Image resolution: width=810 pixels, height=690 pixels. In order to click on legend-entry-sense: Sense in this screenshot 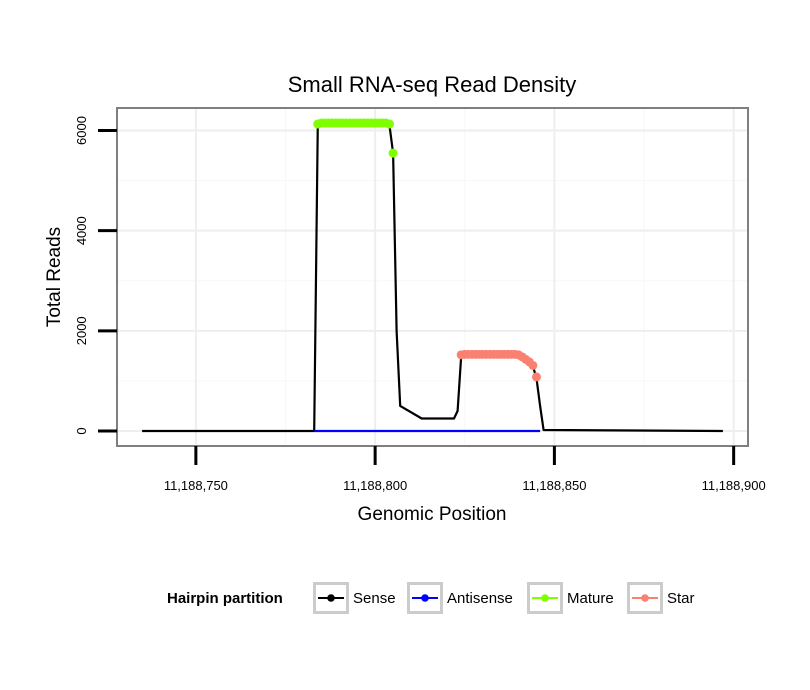, I will do `click(354, 598)`.